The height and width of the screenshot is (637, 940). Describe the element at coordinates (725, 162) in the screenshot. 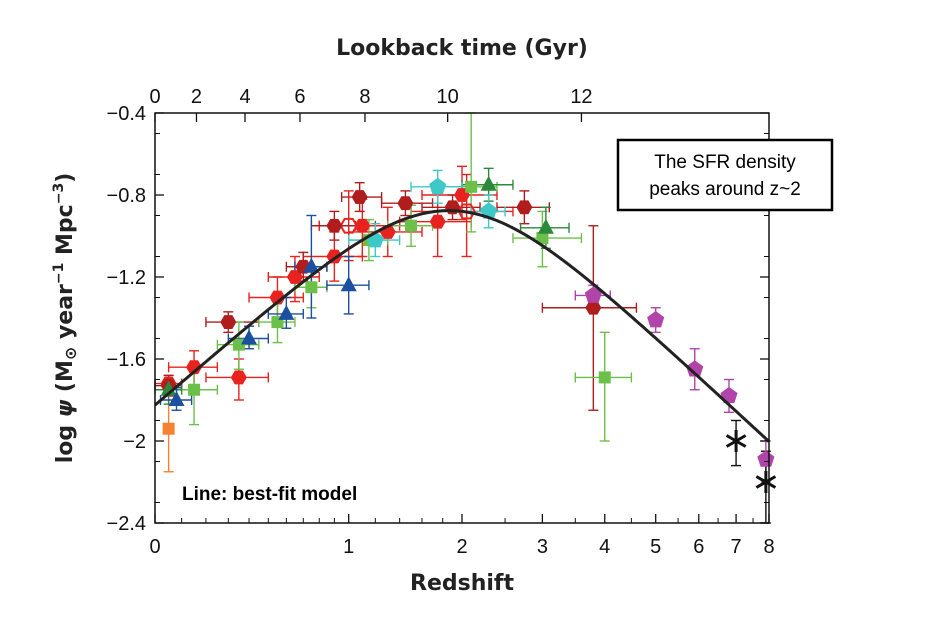

I see `peak-annotation-line-1: The SFR density` at that location.